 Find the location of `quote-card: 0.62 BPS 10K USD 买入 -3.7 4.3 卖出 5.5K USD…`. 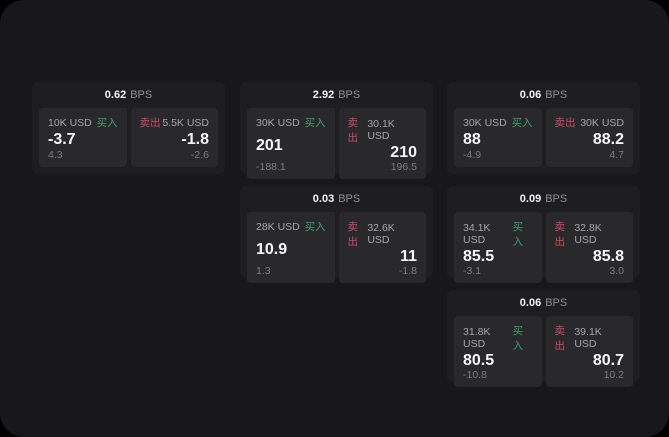

quote-card: 0.62 BPS 10K USD 买入 -3.7 4.3 卖出 5.5K USD… is located at coordinates (128, 128).